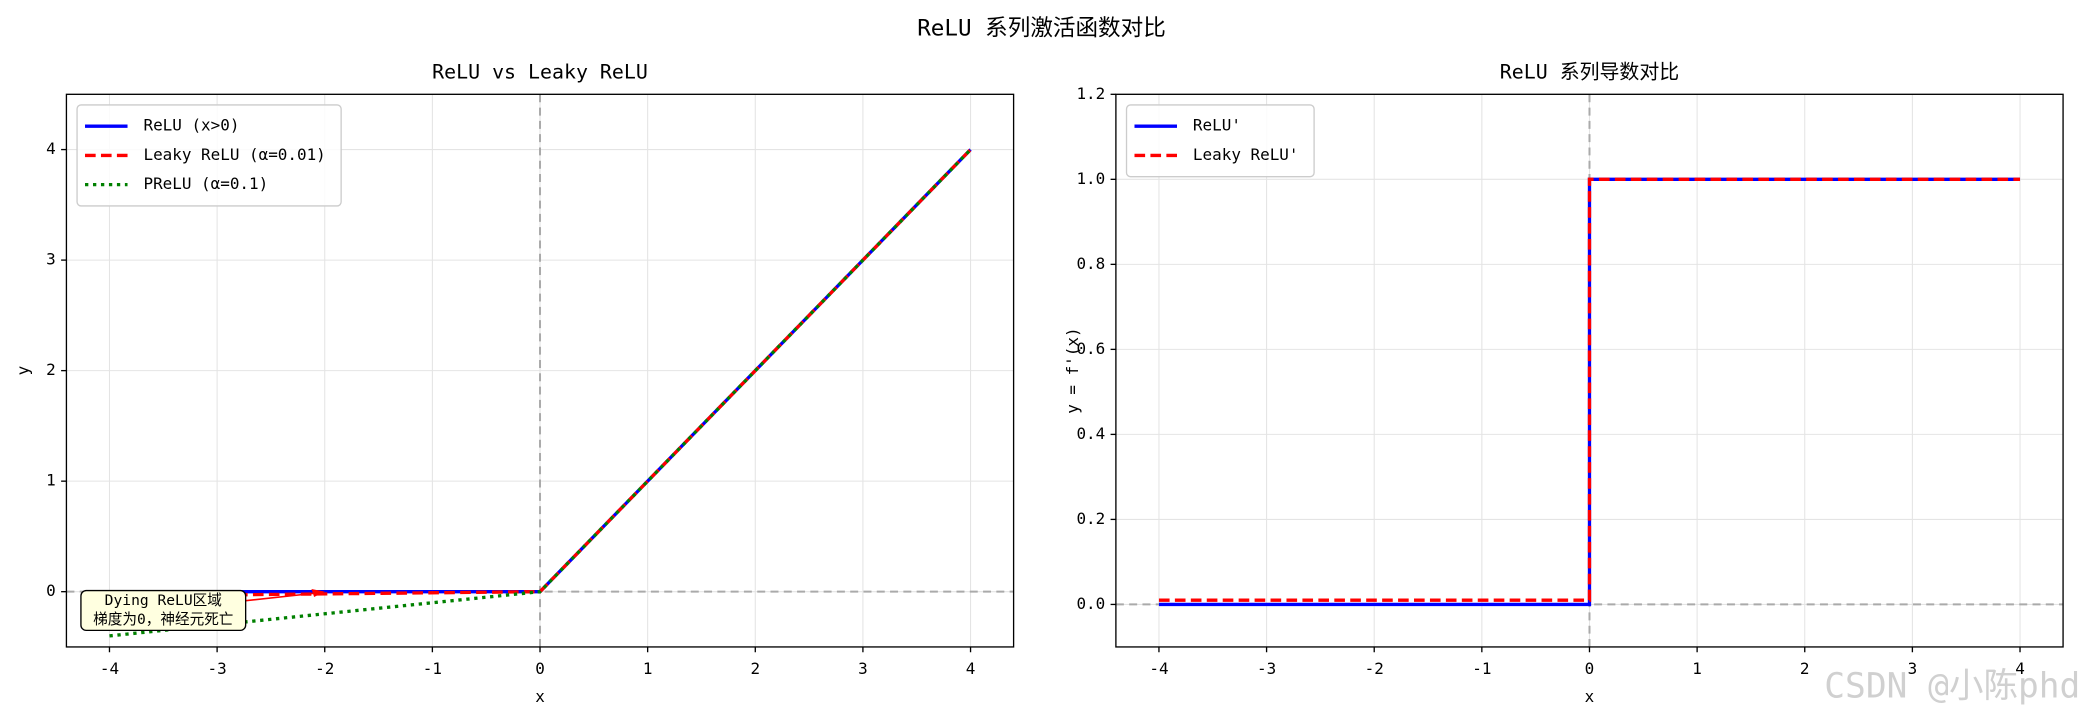 The image size is (2083, 720). I want to click on y-tick-label: 1, so click(51, 480).